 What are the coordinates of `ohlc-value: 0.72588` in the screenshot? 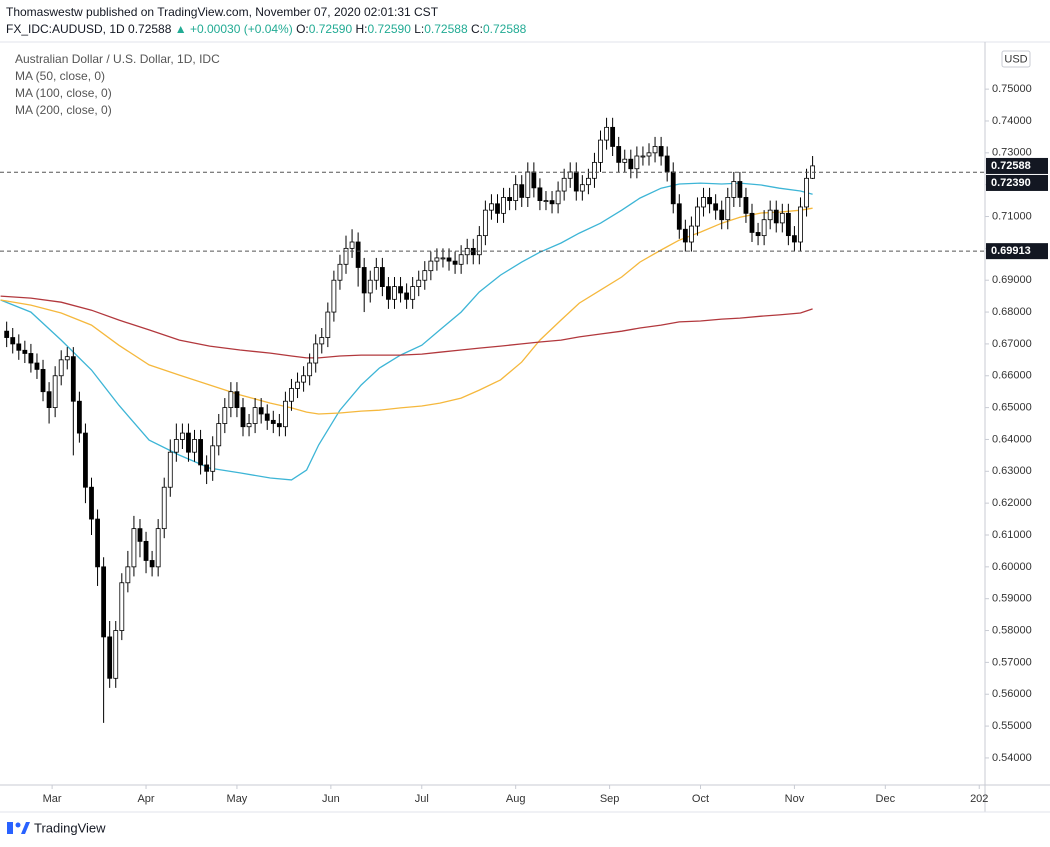 It's located at (504, 29).